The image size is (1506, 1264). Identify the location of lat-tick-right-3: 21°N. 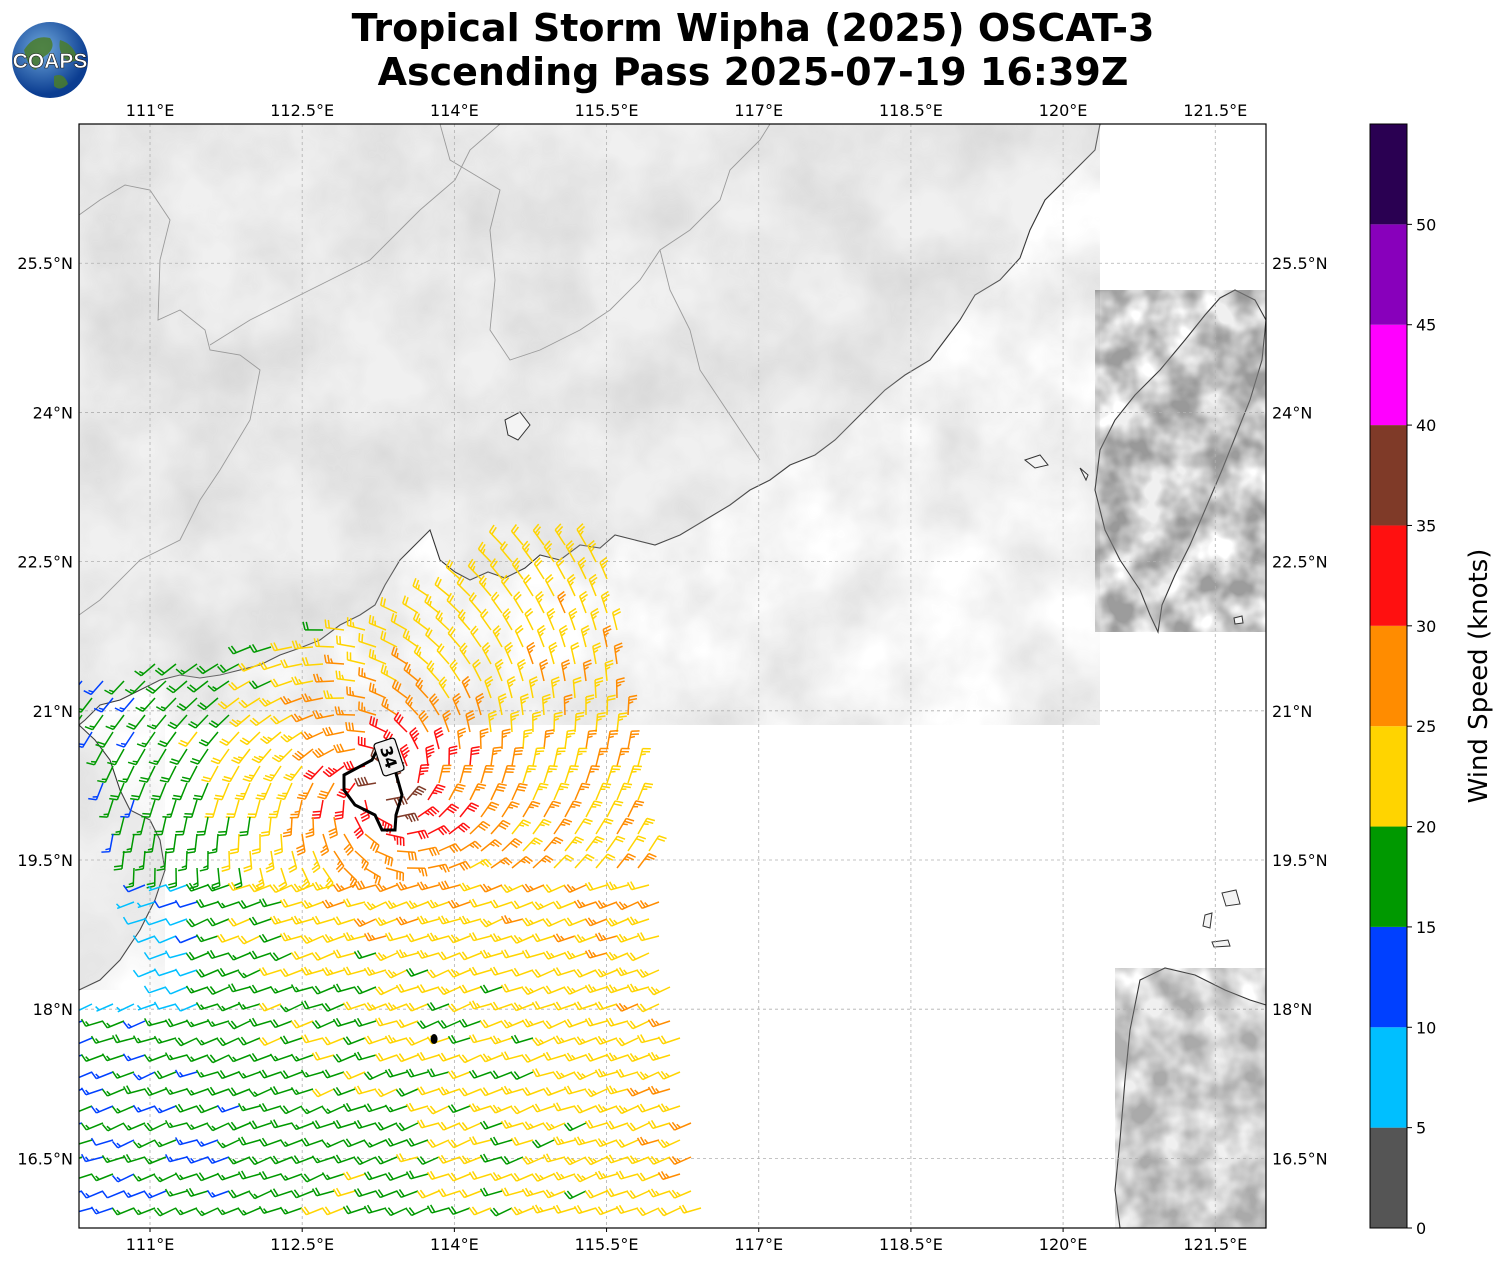
(1292, 711).